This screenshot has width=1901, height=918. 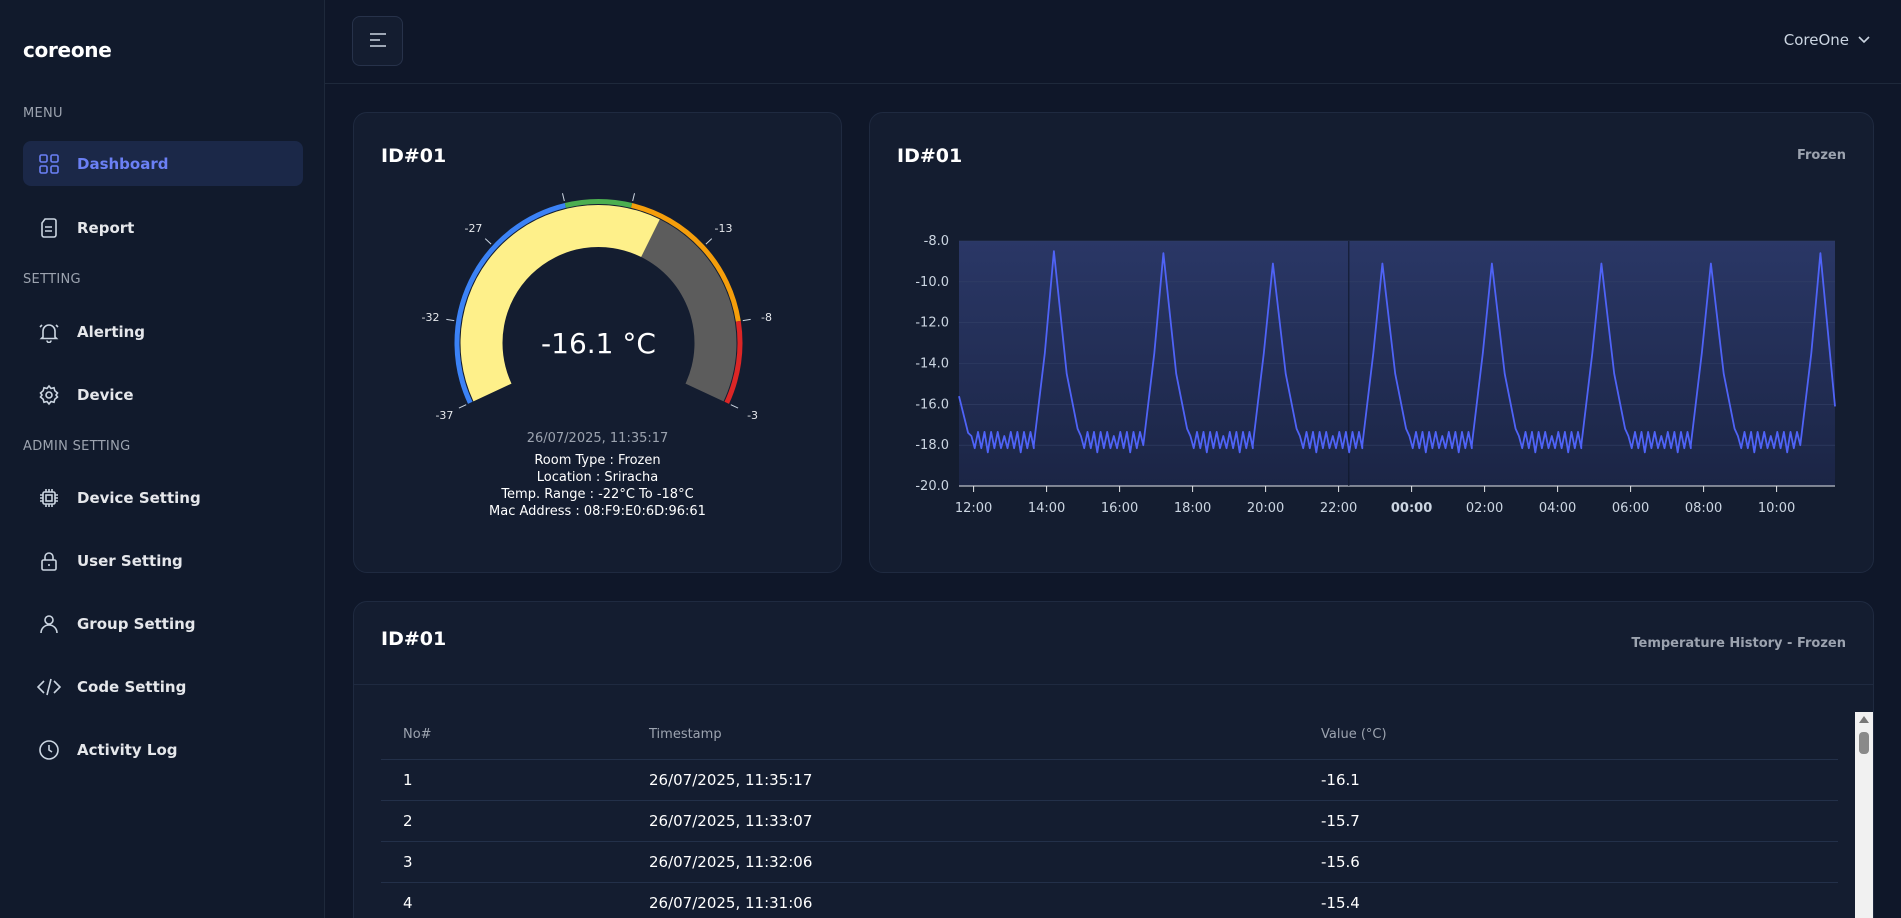 I want to click on gauge-value: -16.1 °C, so click(x=598, y=343).